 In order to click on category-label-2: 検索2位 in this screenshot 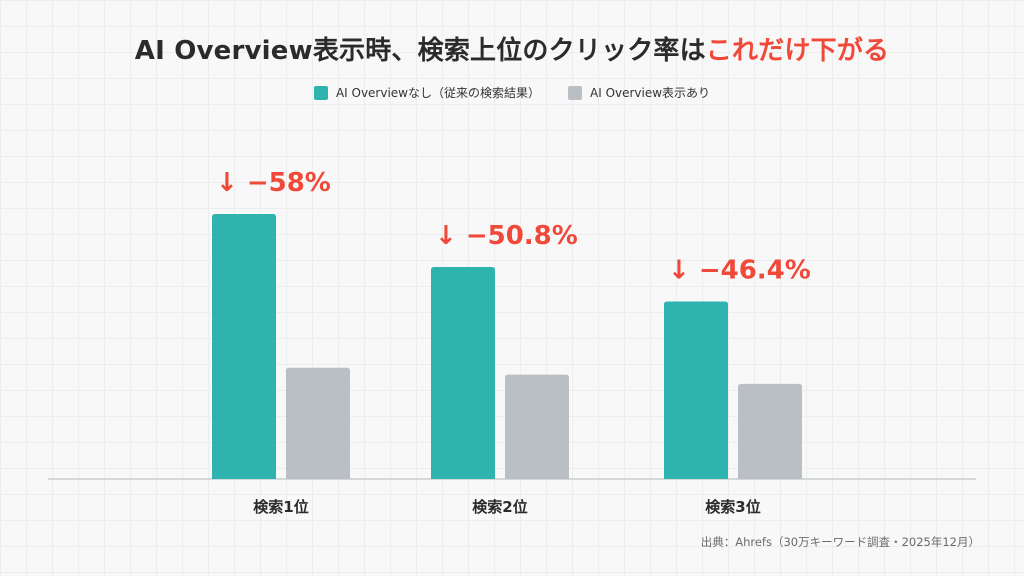, I will do `click(499, 507)`.